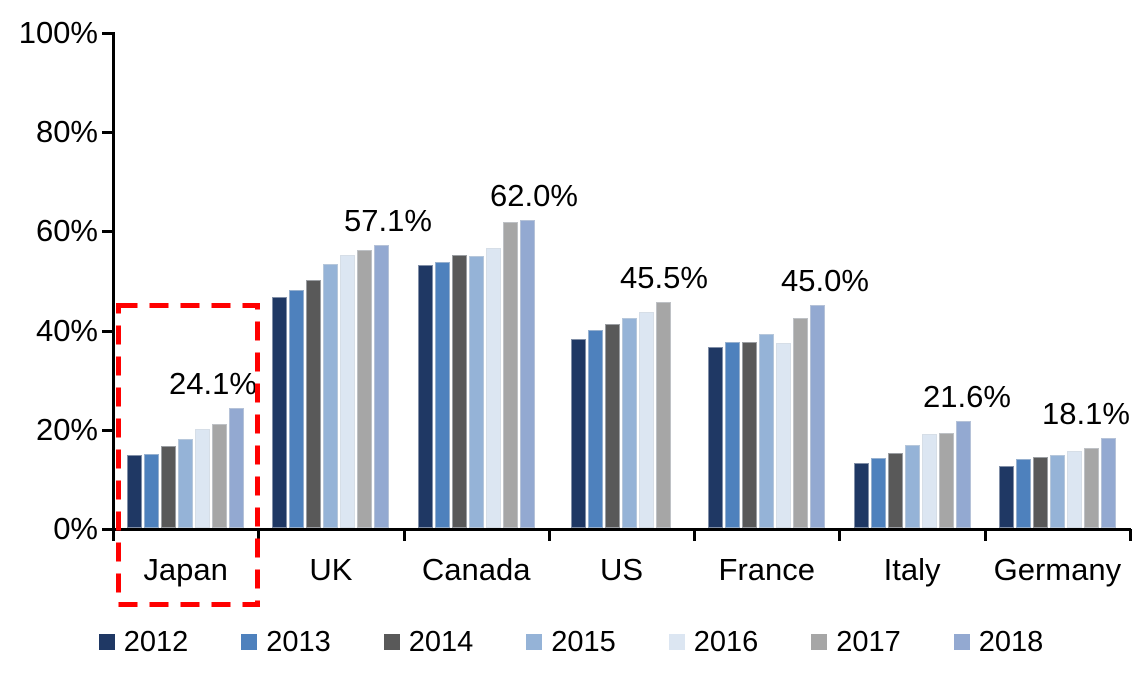 The image size is (1142, 683). I want to click on bar-japan-2015, so click(186, 483).